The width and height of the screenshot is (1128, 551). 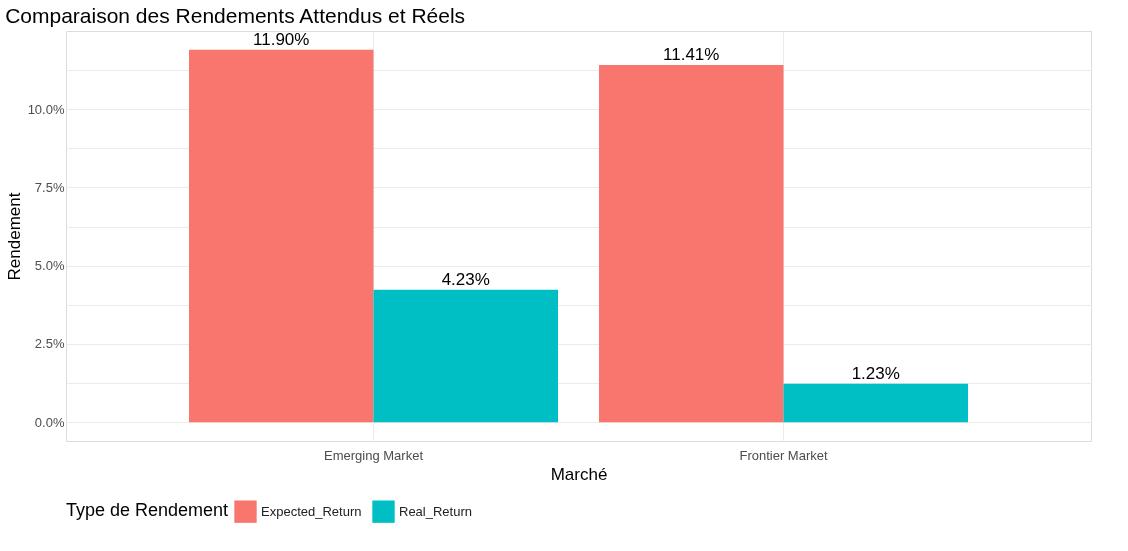 I want to click on y-tick-label: 2.5%, so click(x=49, y=344).